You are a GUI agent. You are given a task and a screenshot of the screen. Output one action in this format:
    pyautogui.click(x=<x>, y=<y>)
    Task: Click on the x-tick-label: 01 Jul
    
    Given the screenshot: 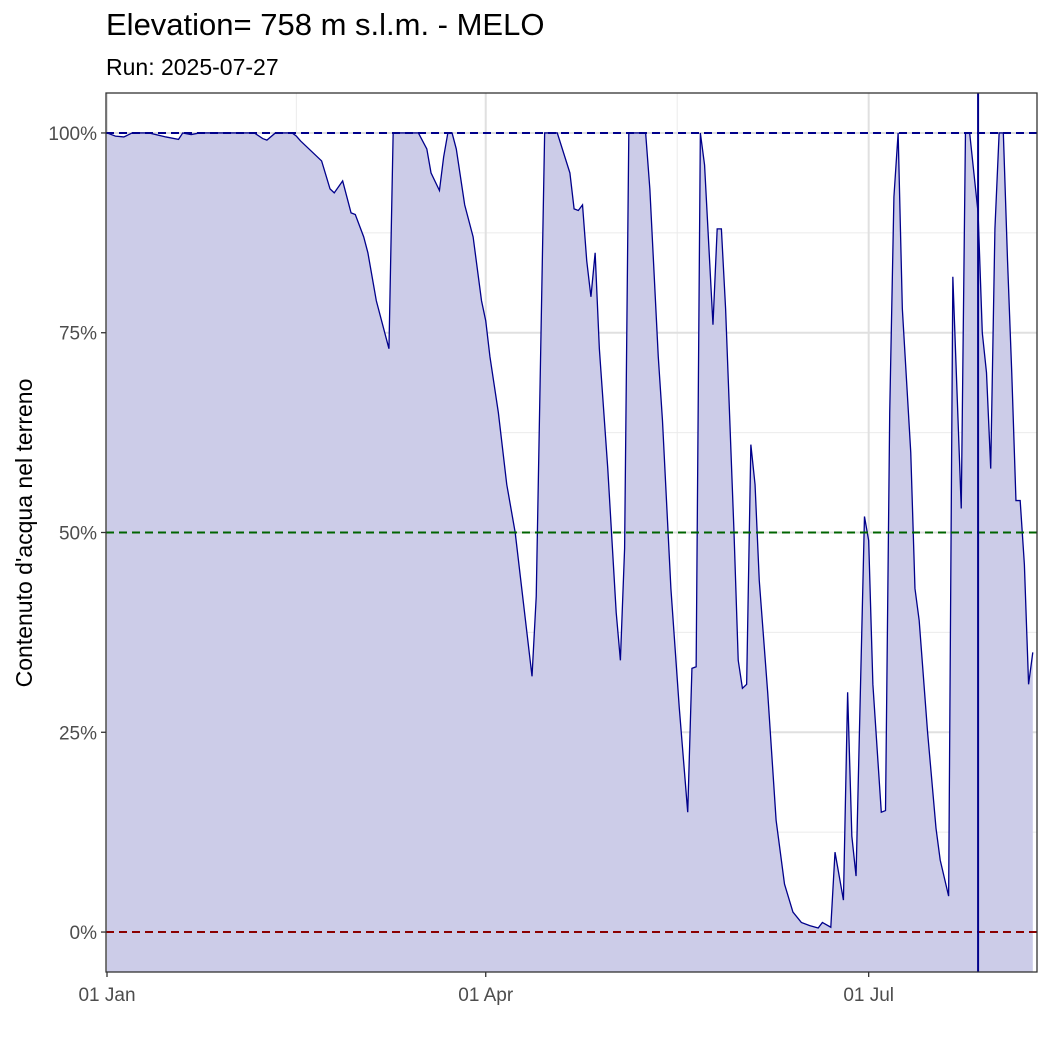 What is the action you would take?
    pyautogui.click(x=868, y=995)
    